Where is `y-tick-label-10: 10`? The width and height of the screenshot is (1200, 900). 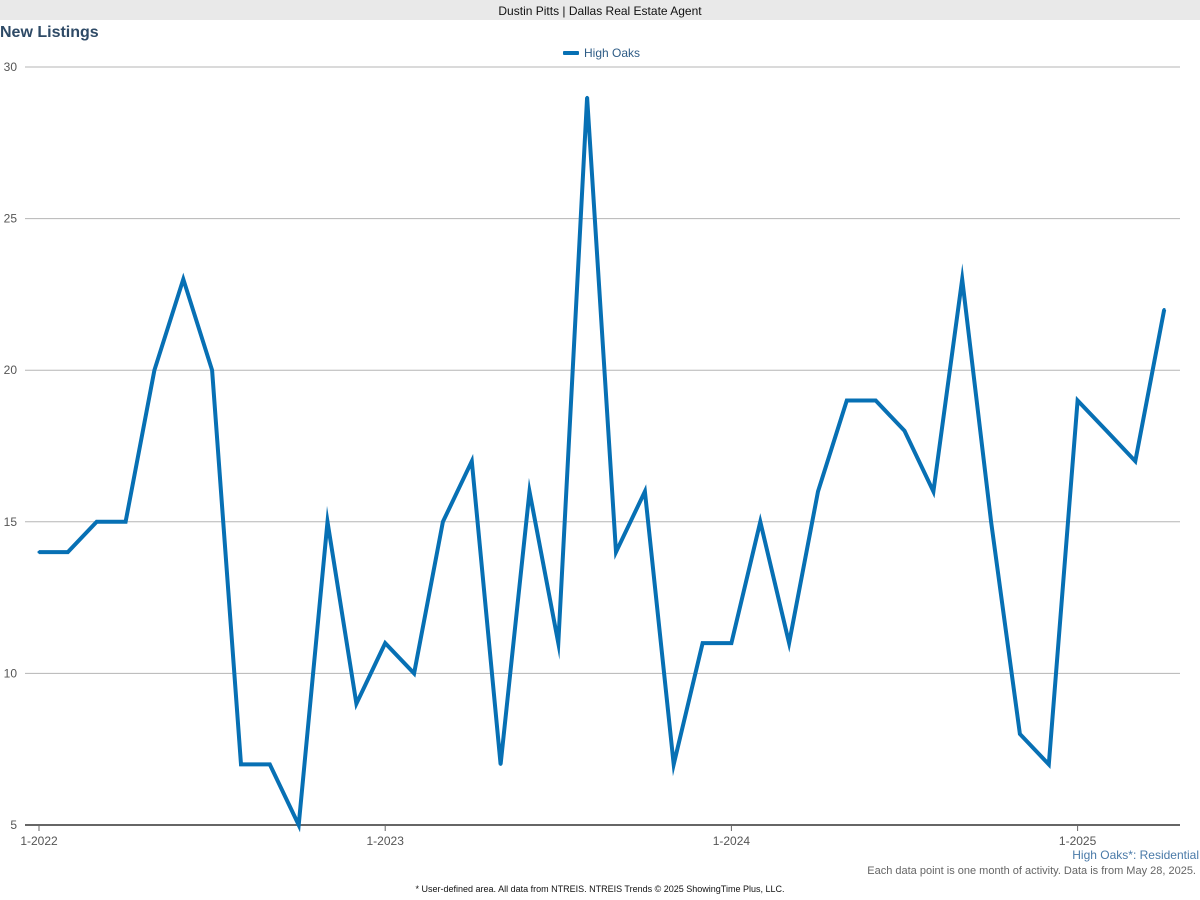 y-tick-label-10: 10 is located at coordinates (11, 673).